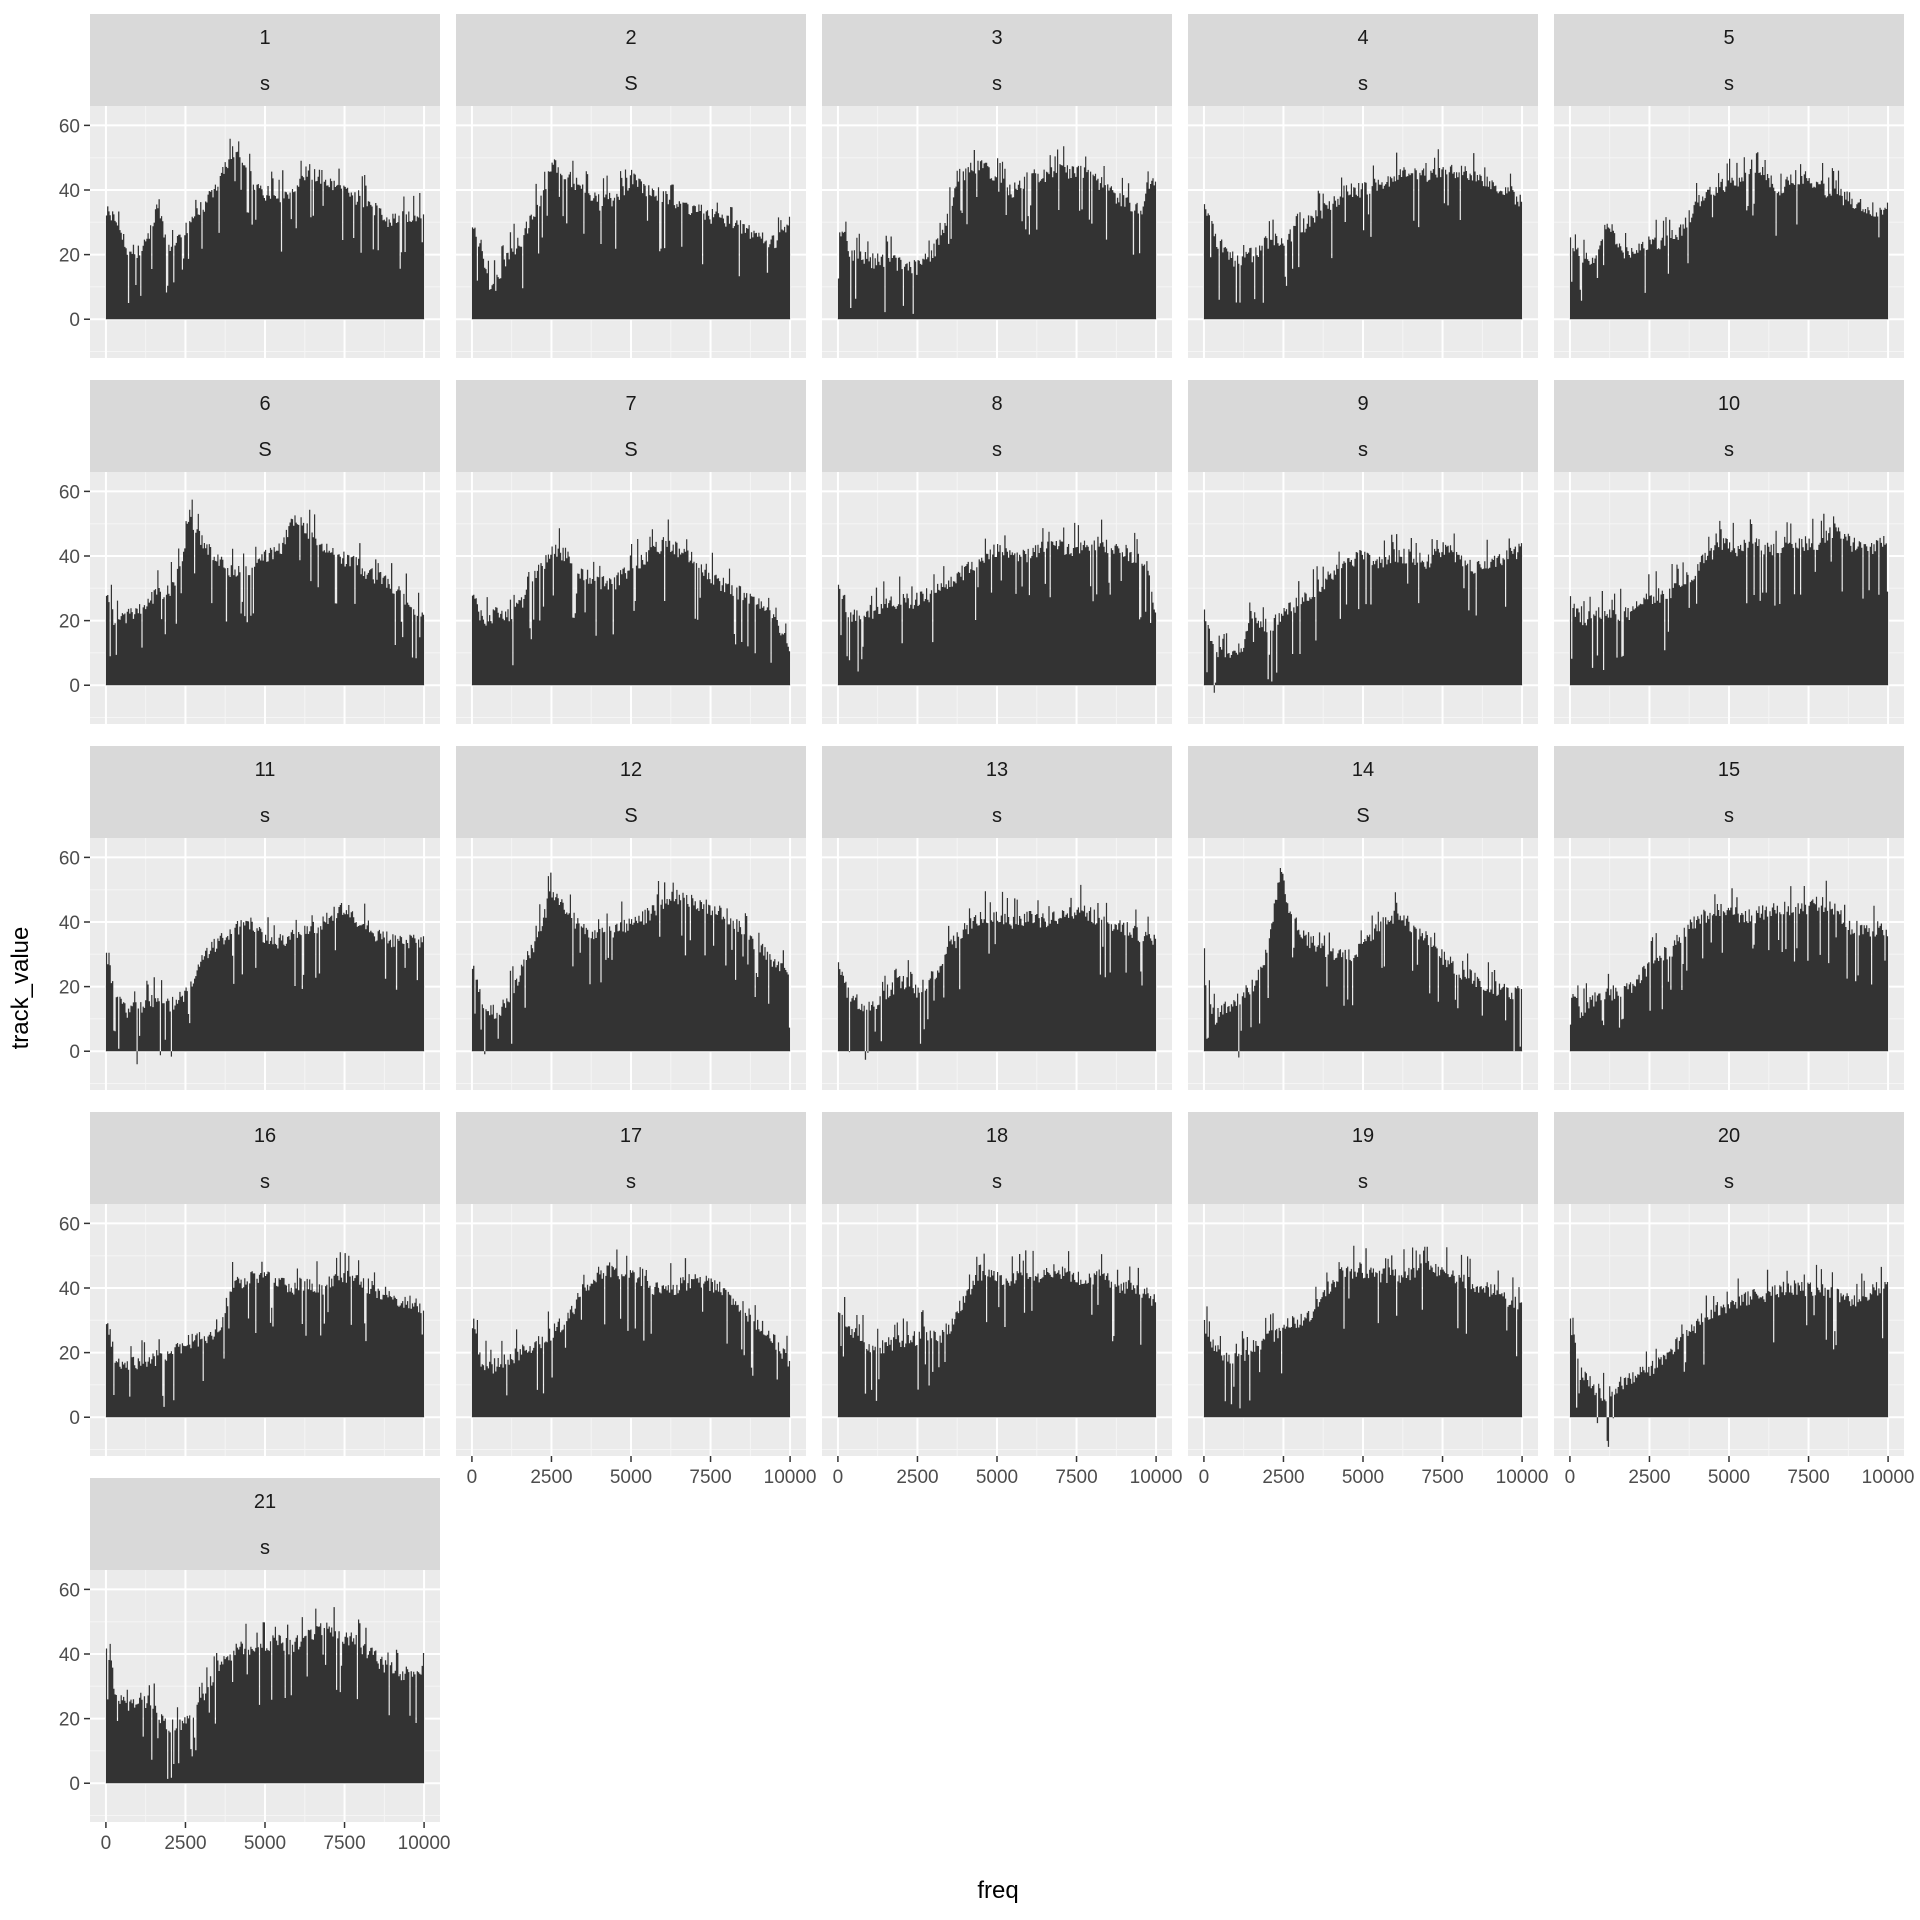 The image size is (1920, 1920). I want to click on facet-panel: 21 s 0 20 40 60 0 2500 5000 7500 10000, so click(255, 1666).